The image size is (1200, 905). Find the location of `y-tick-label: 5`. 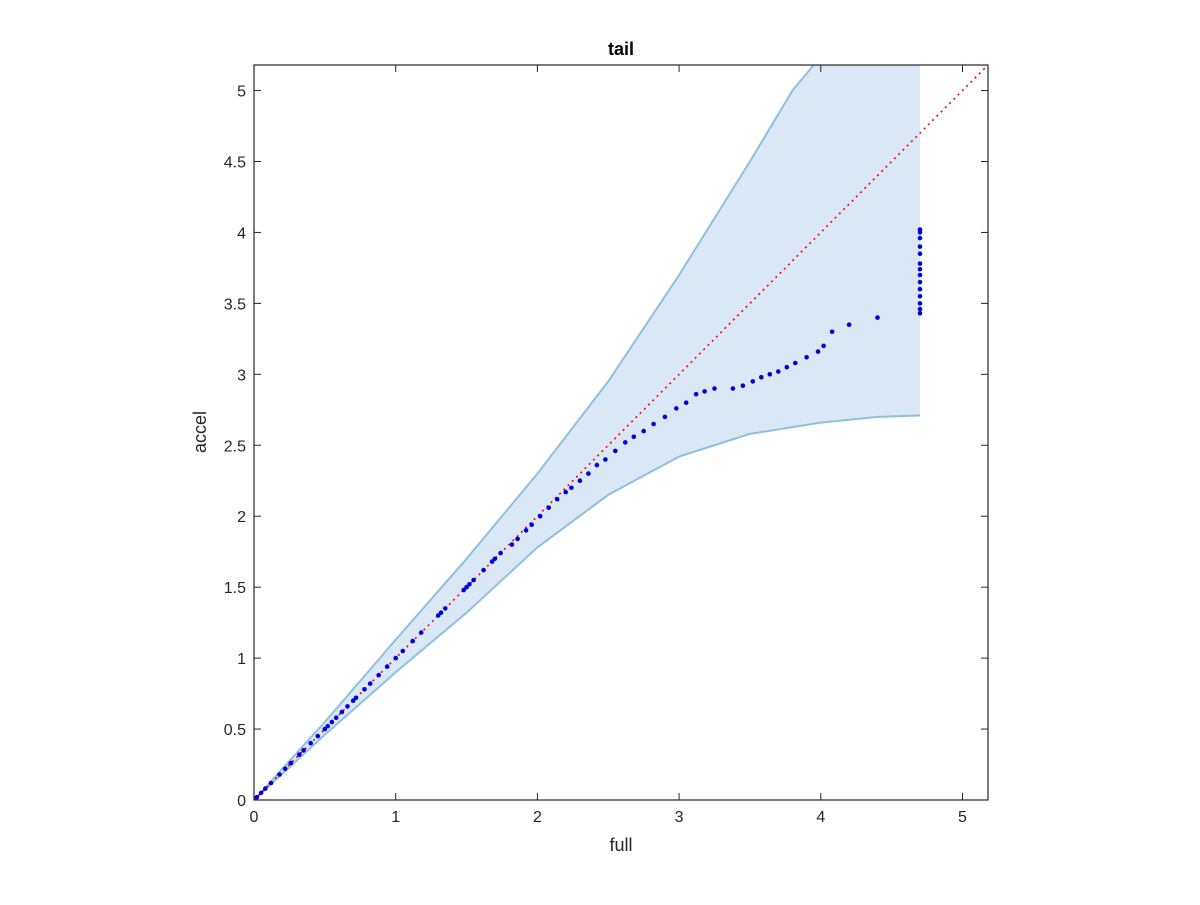

y-tick-label: 5 is located at coordinates (241, 92).